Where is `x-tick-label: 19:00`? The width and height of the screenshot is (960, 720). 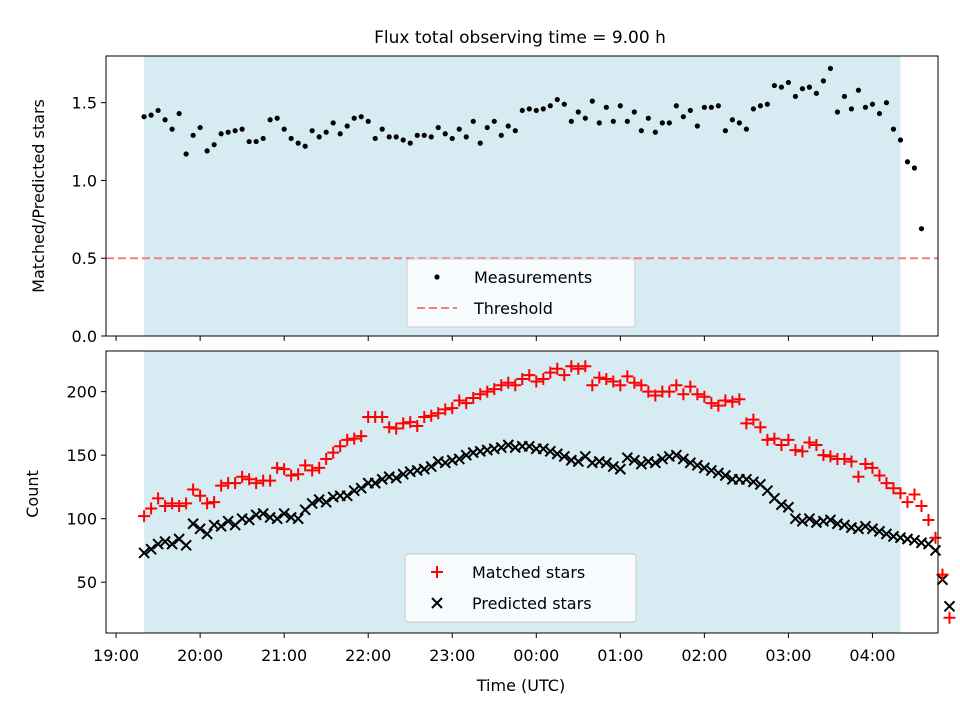 x-tick-label: 19:00 is located at coordinates (116, 655).